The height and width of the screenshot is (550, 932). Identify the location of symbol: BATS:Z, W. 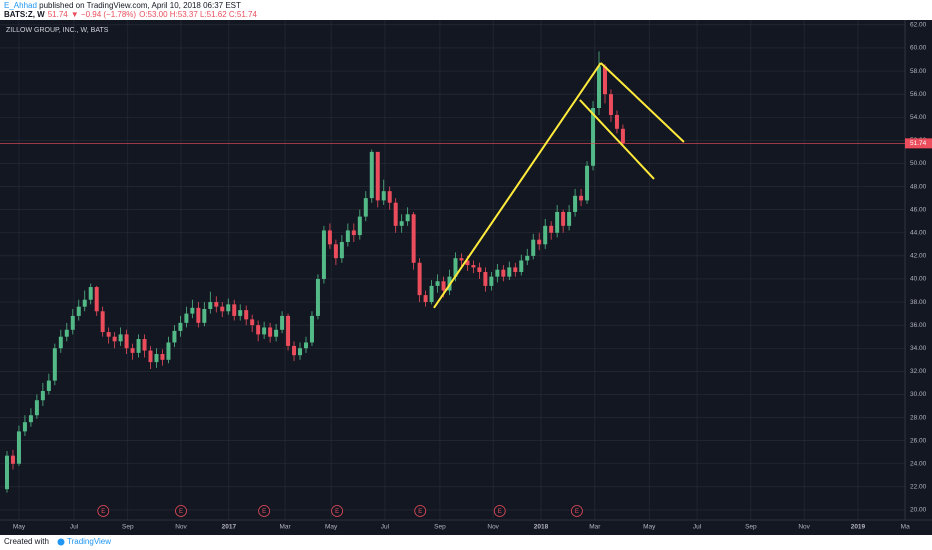
(24, 14).